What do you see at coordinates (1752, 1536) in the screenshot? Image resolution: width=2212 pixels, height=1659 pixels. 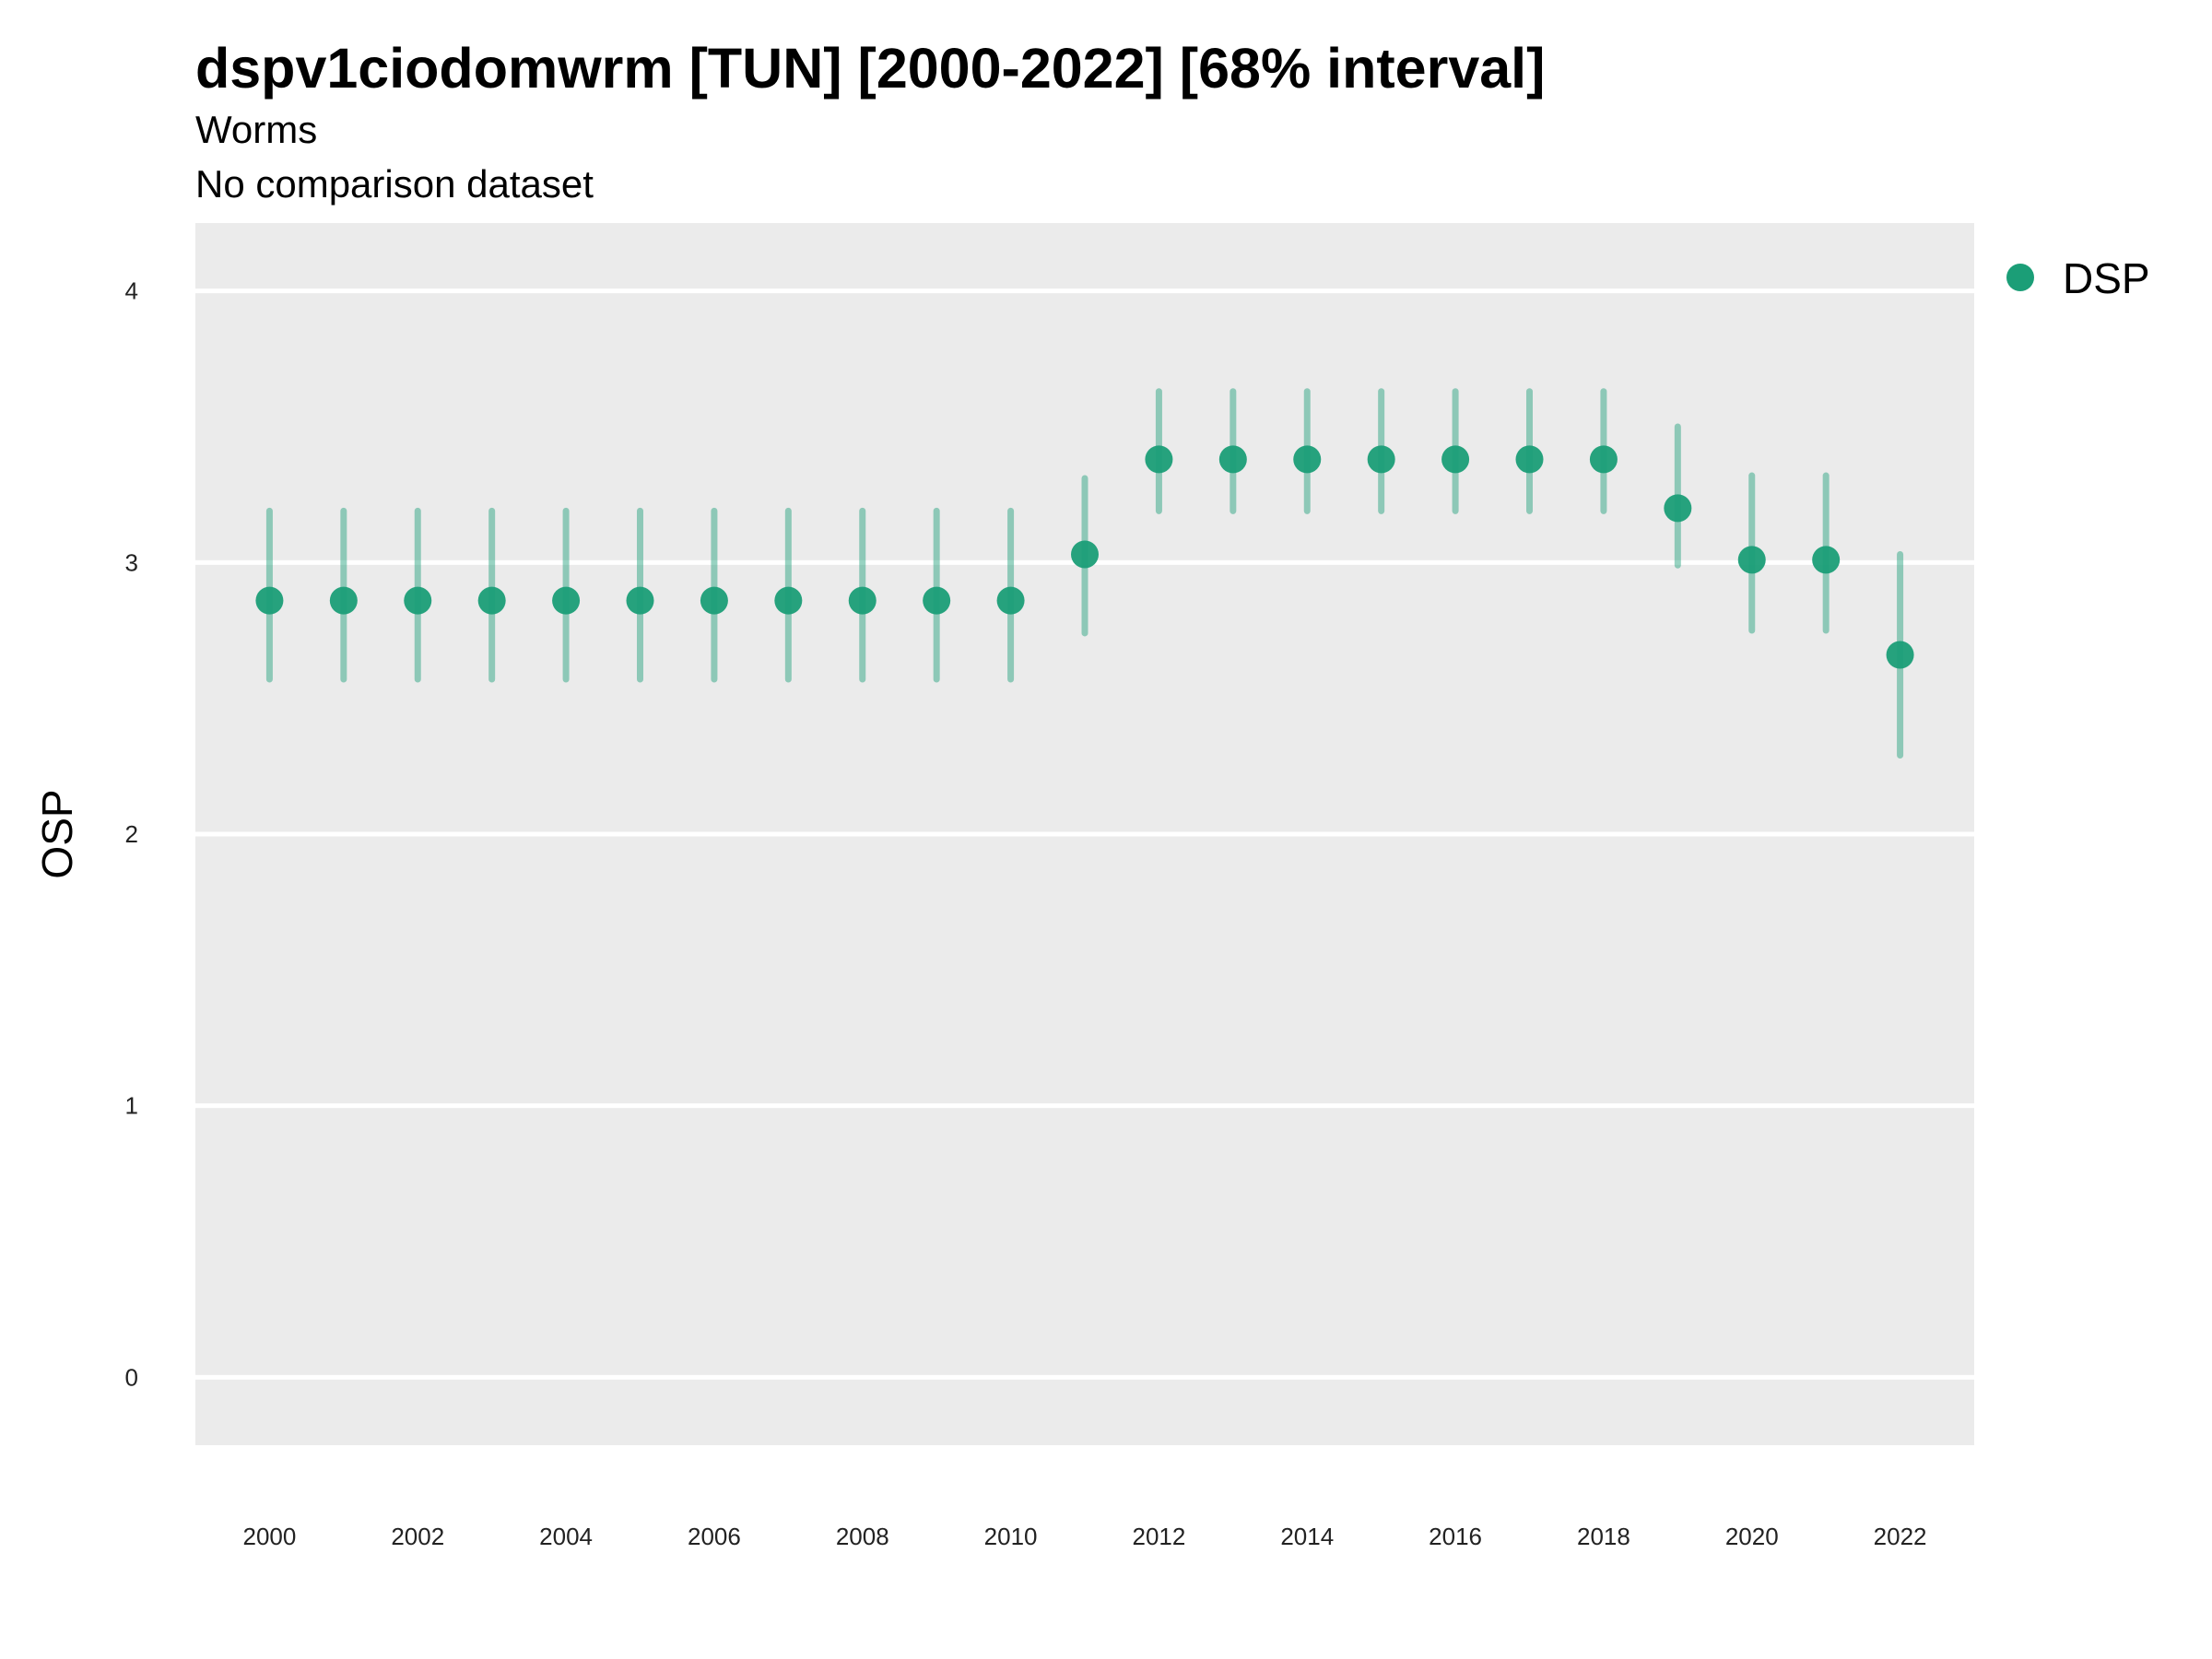 I see `x-tick-label: 2020` at bounding box center [1752, 1536].